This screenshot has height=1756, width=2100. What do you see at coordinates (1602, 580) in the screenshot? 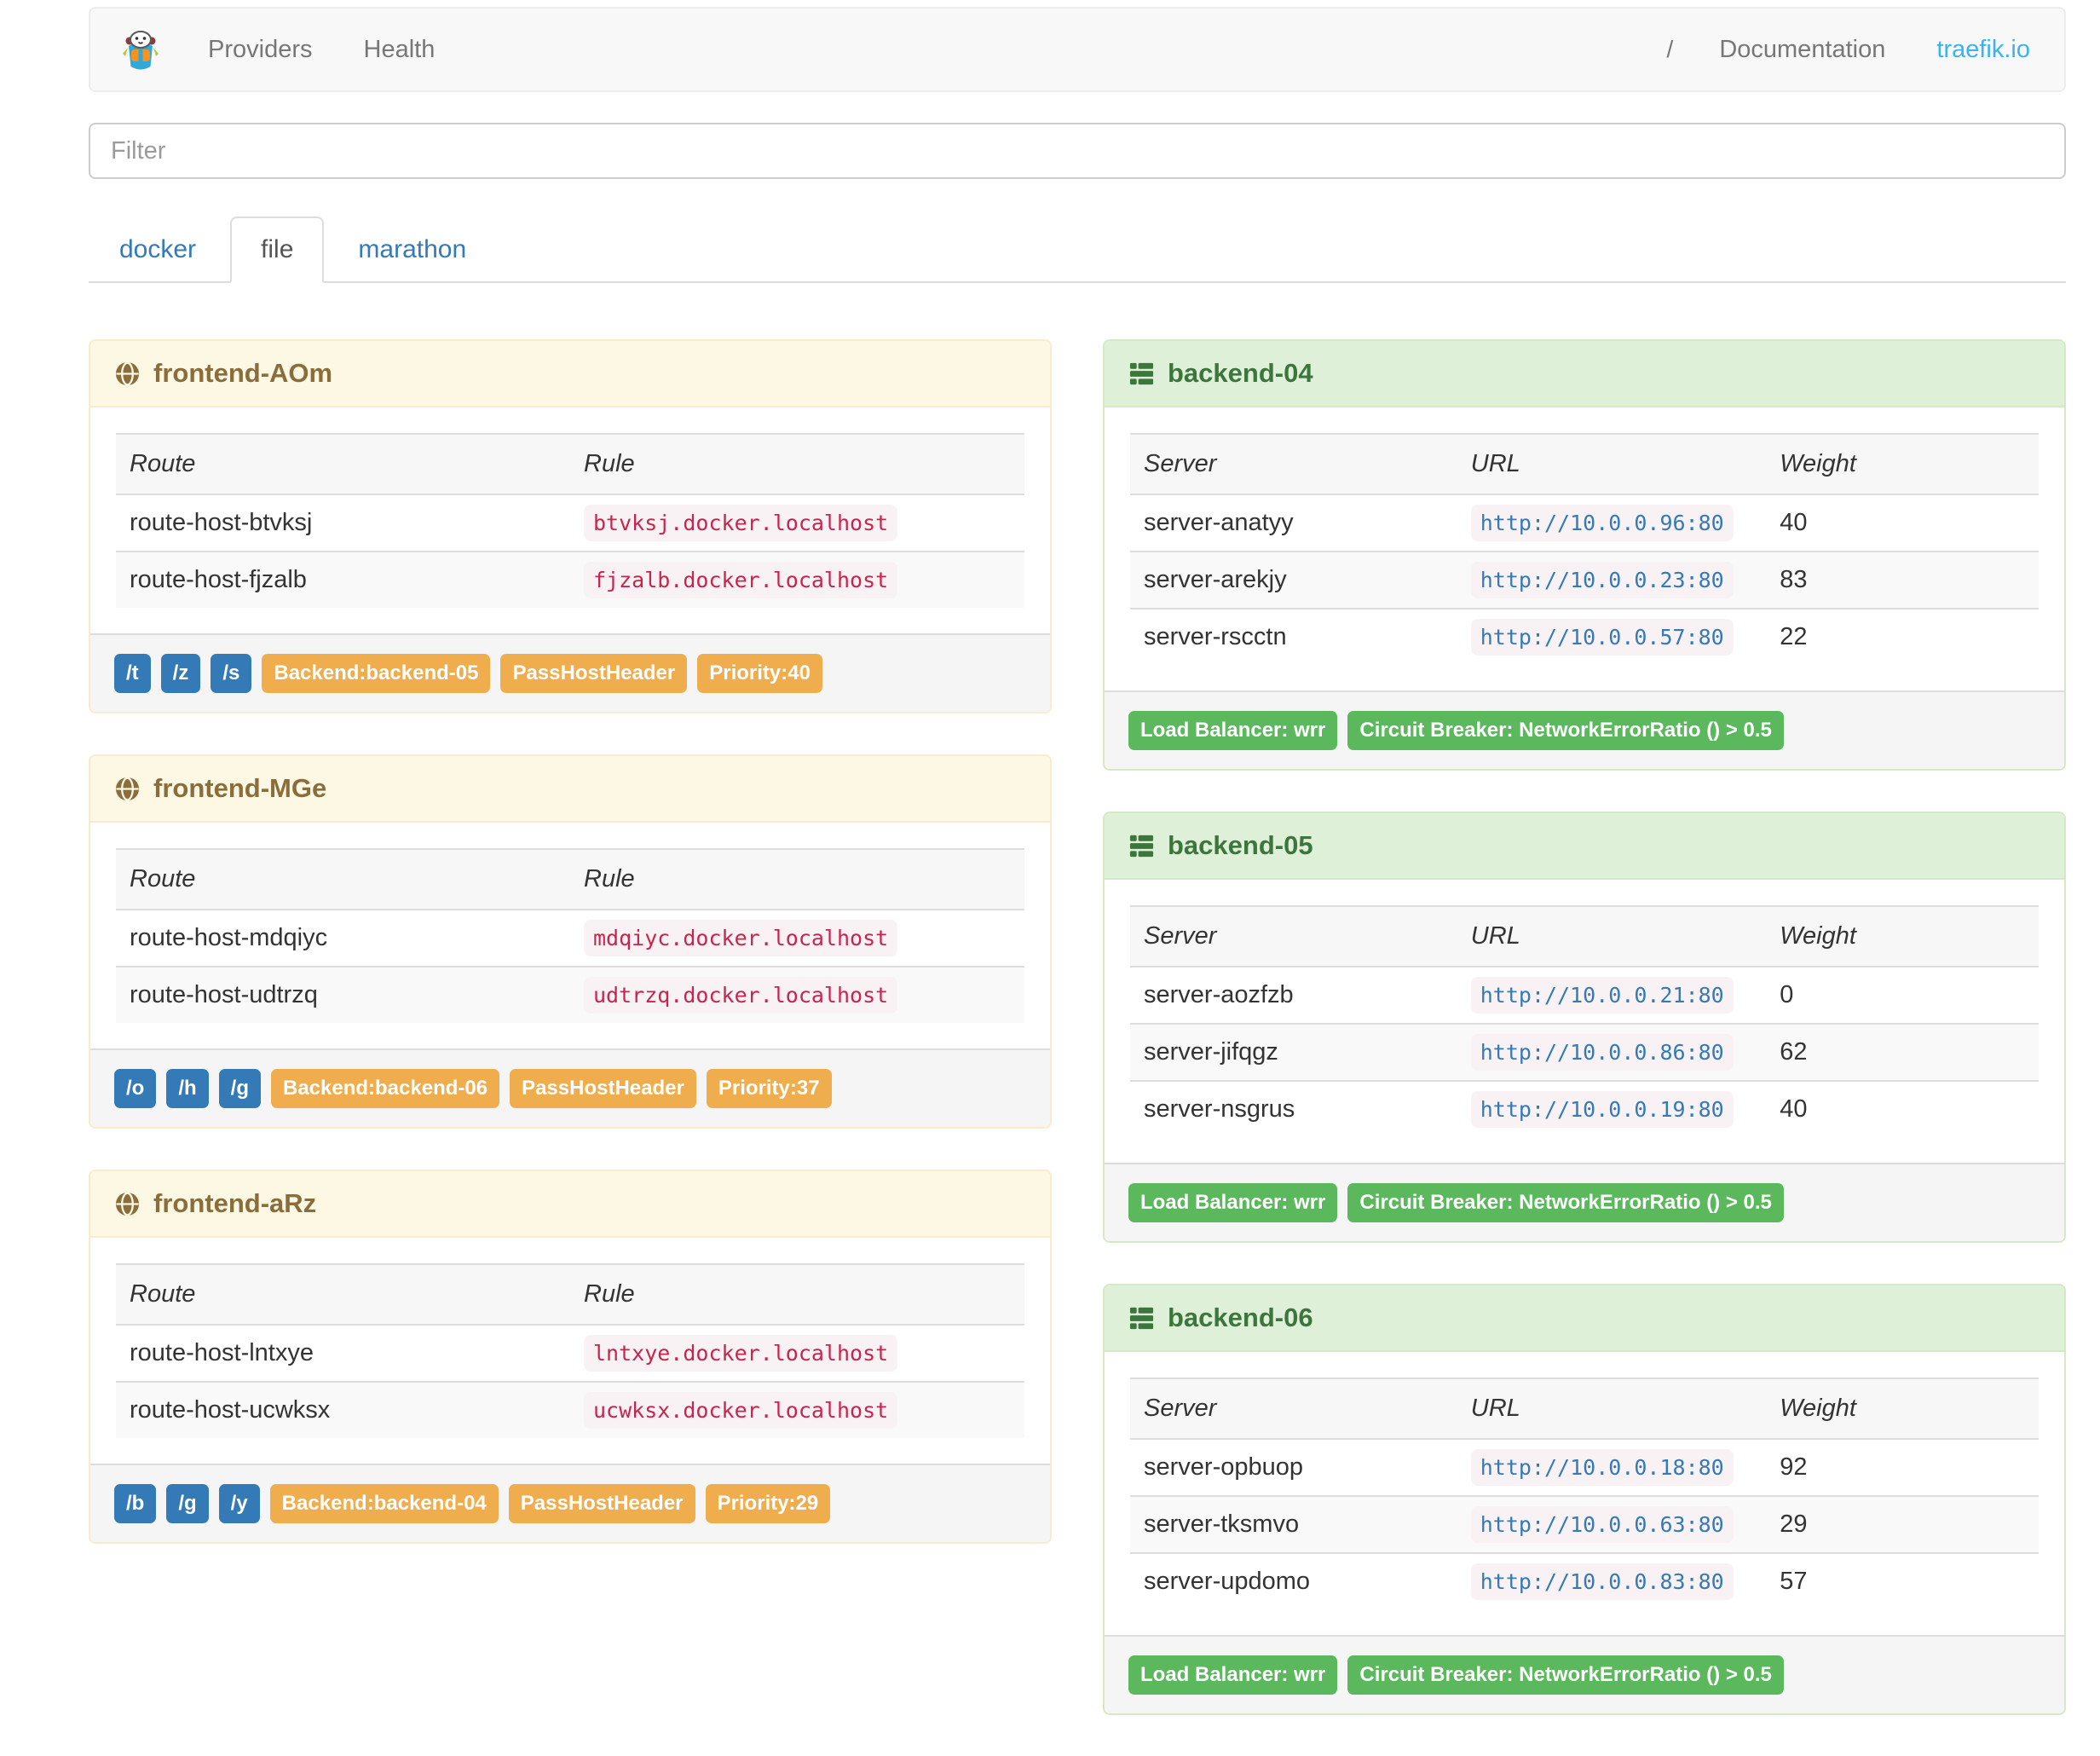
I see `server-url-link: http://10.0.0.23:80` at bounding box center [1602, 580].